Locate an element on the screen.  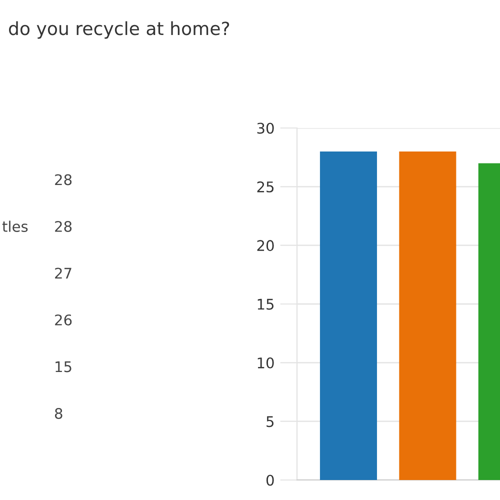
y-tick-label: 5 is located at coordinates (270, 422).